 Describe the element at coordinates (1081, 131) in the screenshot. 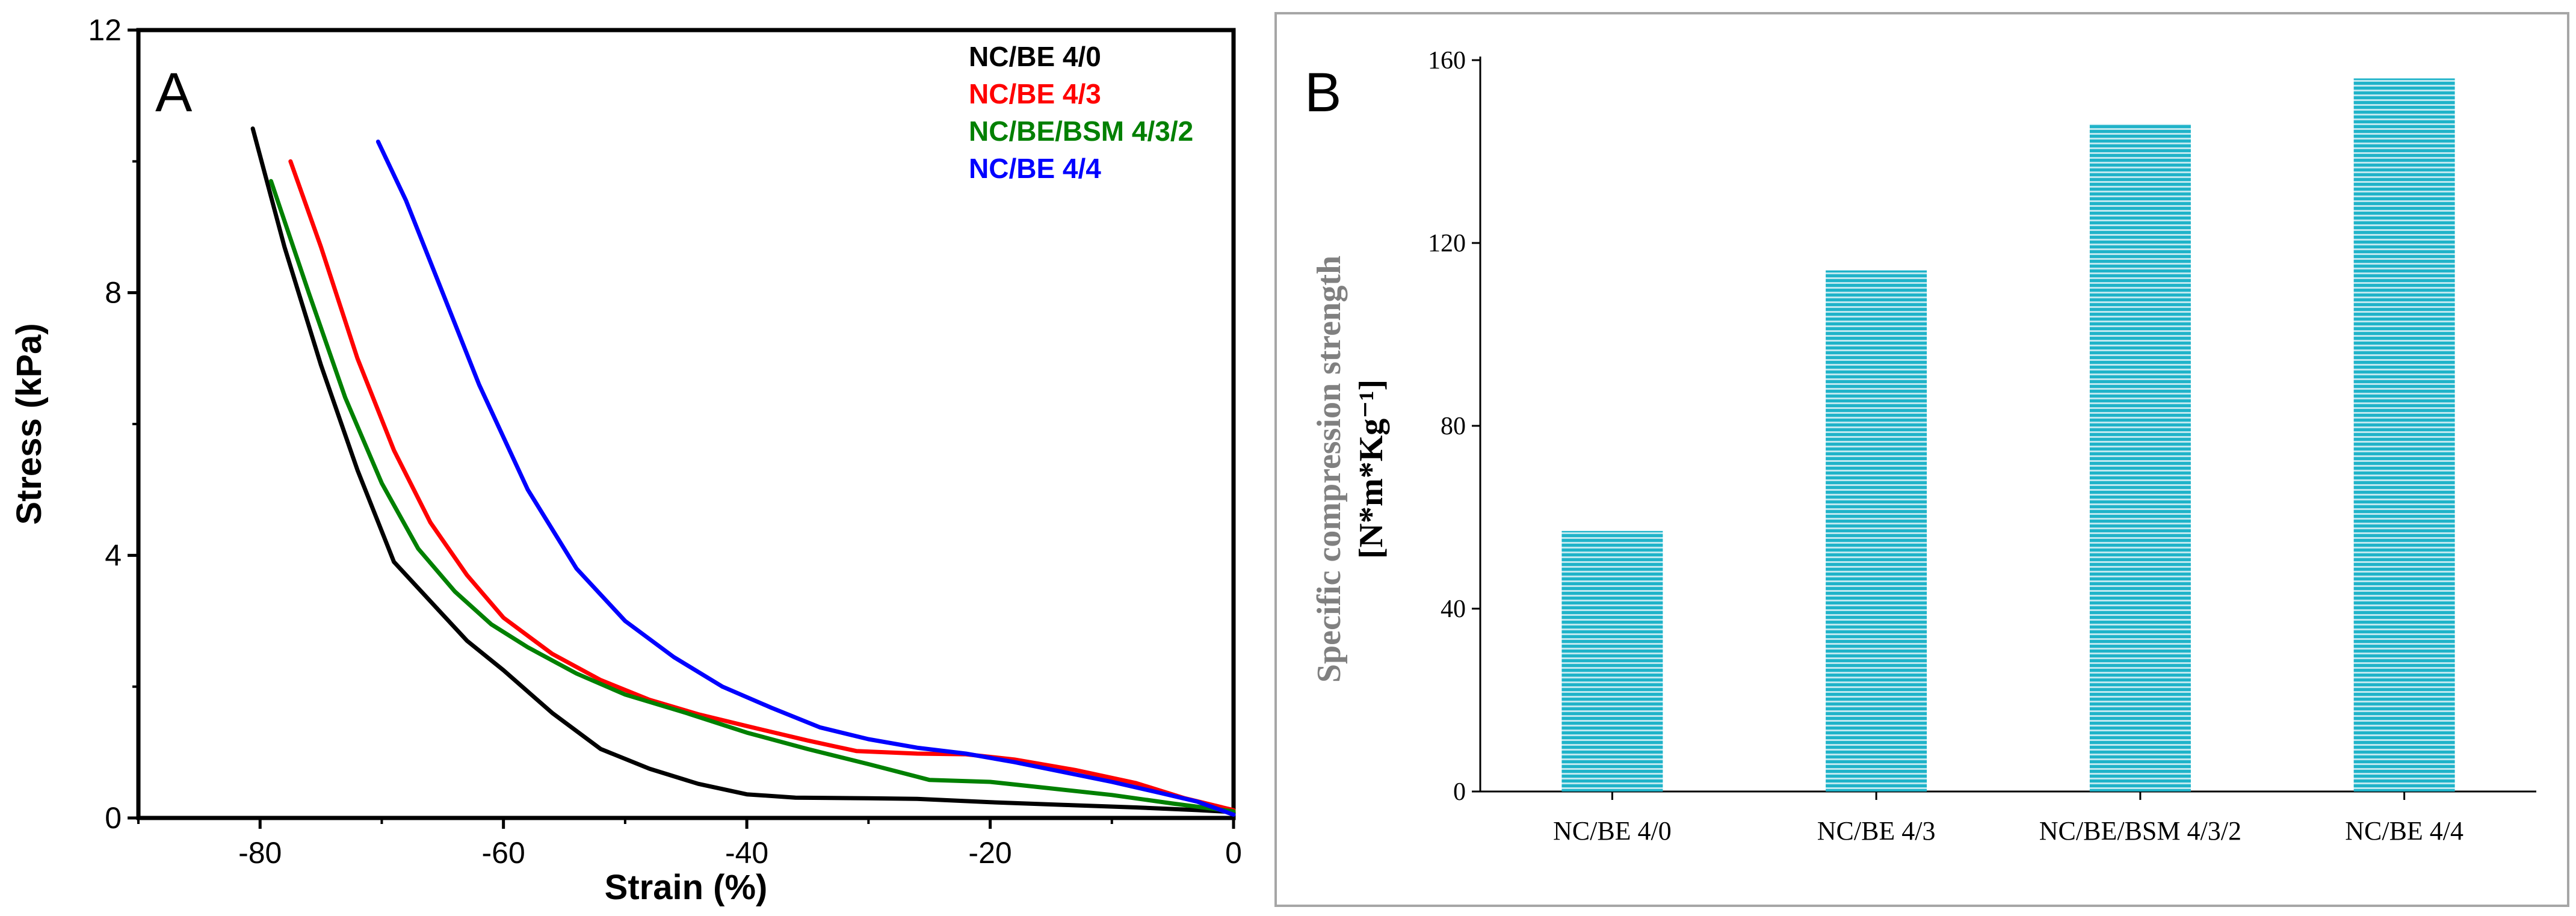

I see `legend-entry-nc-be-bsm-4-3-2: NC/BE/BSM 4/3/2` at that location.